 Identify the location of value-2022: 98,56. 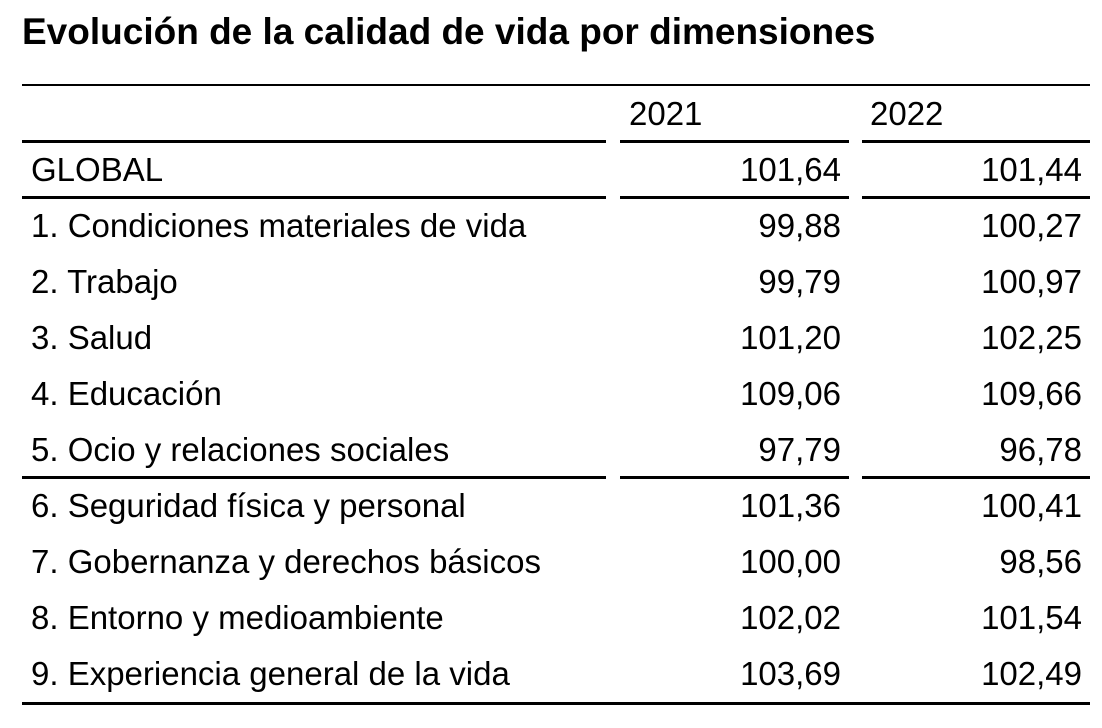
(1040, 561).